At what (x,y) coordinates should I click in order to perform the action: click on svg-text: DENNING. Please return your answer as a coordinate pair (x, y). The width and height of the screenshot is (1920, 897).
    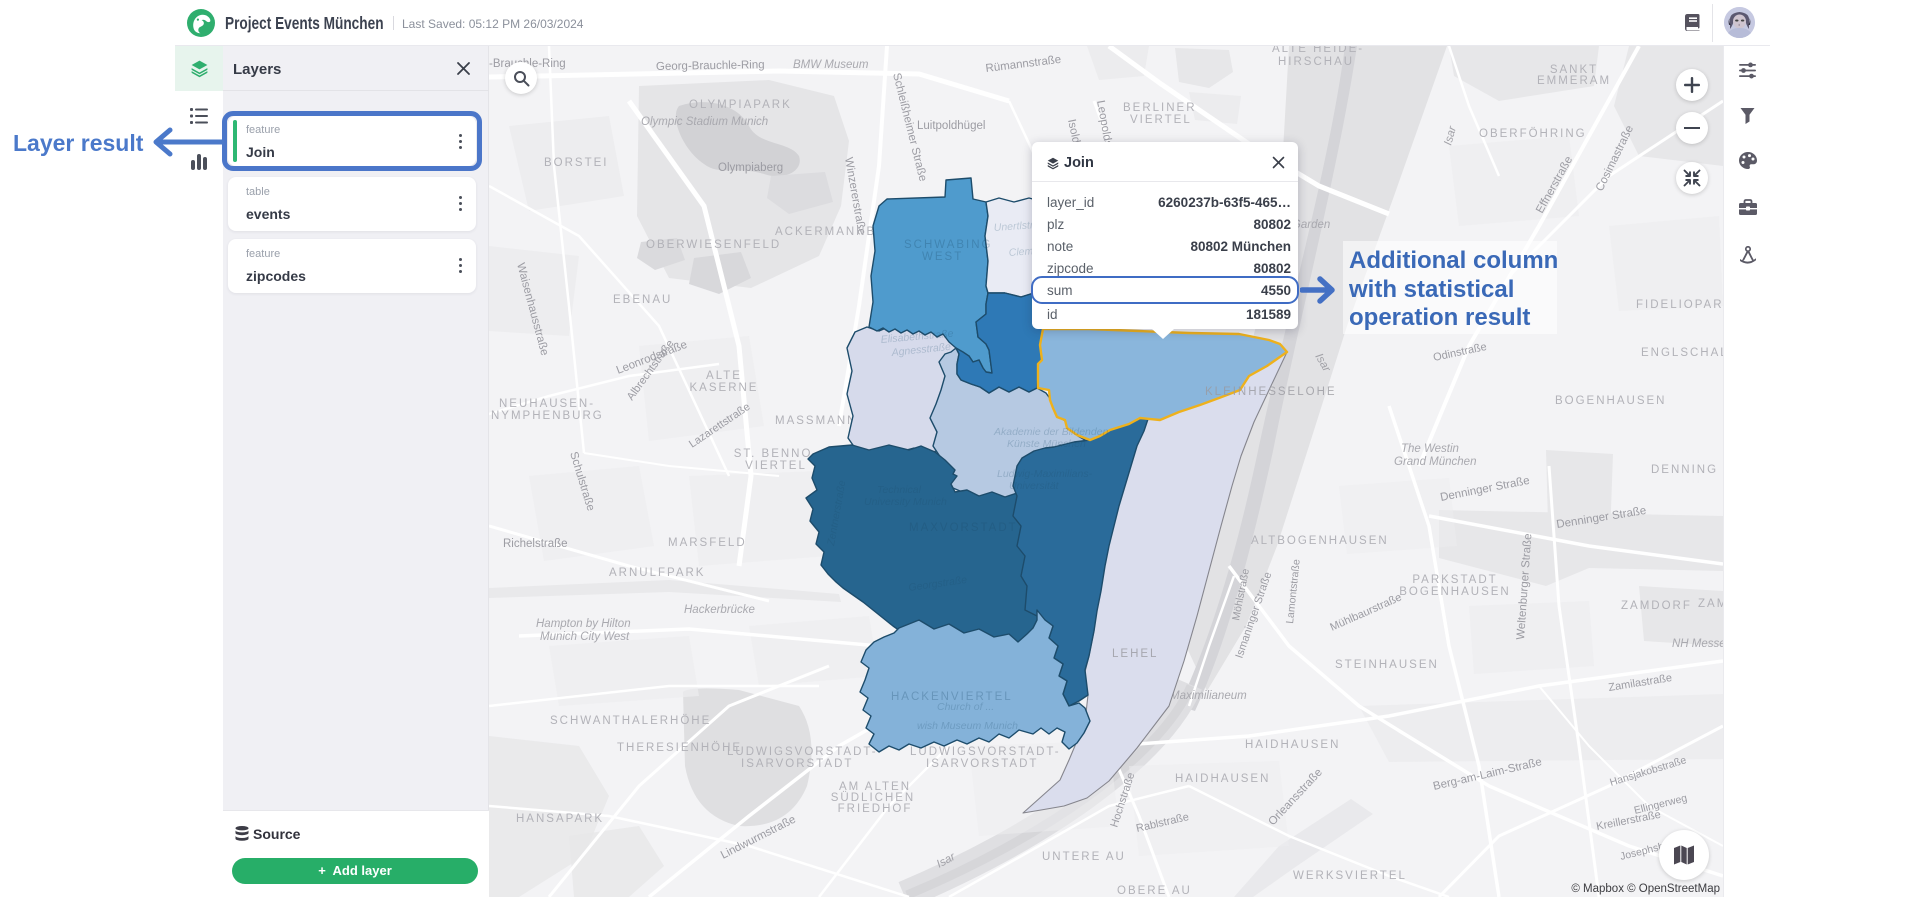
    Looking at the image, I should click on (1684, 470).